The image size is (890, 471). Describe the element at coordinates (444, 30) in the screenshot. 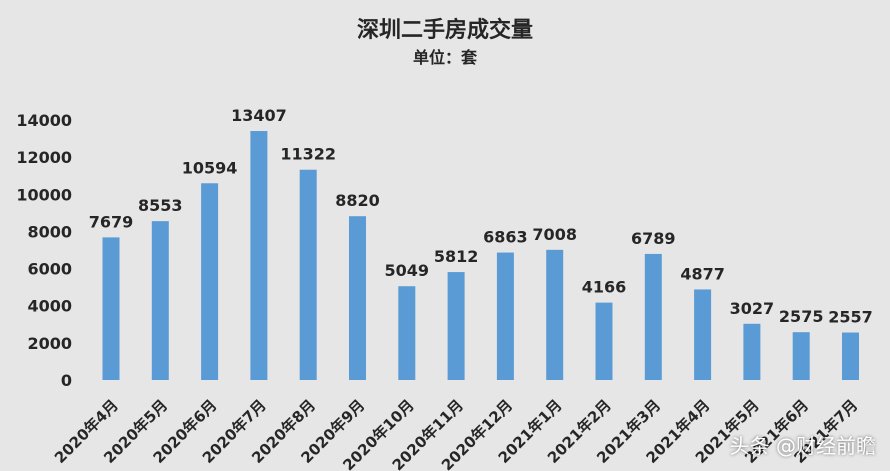

I see `chart-title: 深圳二手房成交量` at that location.